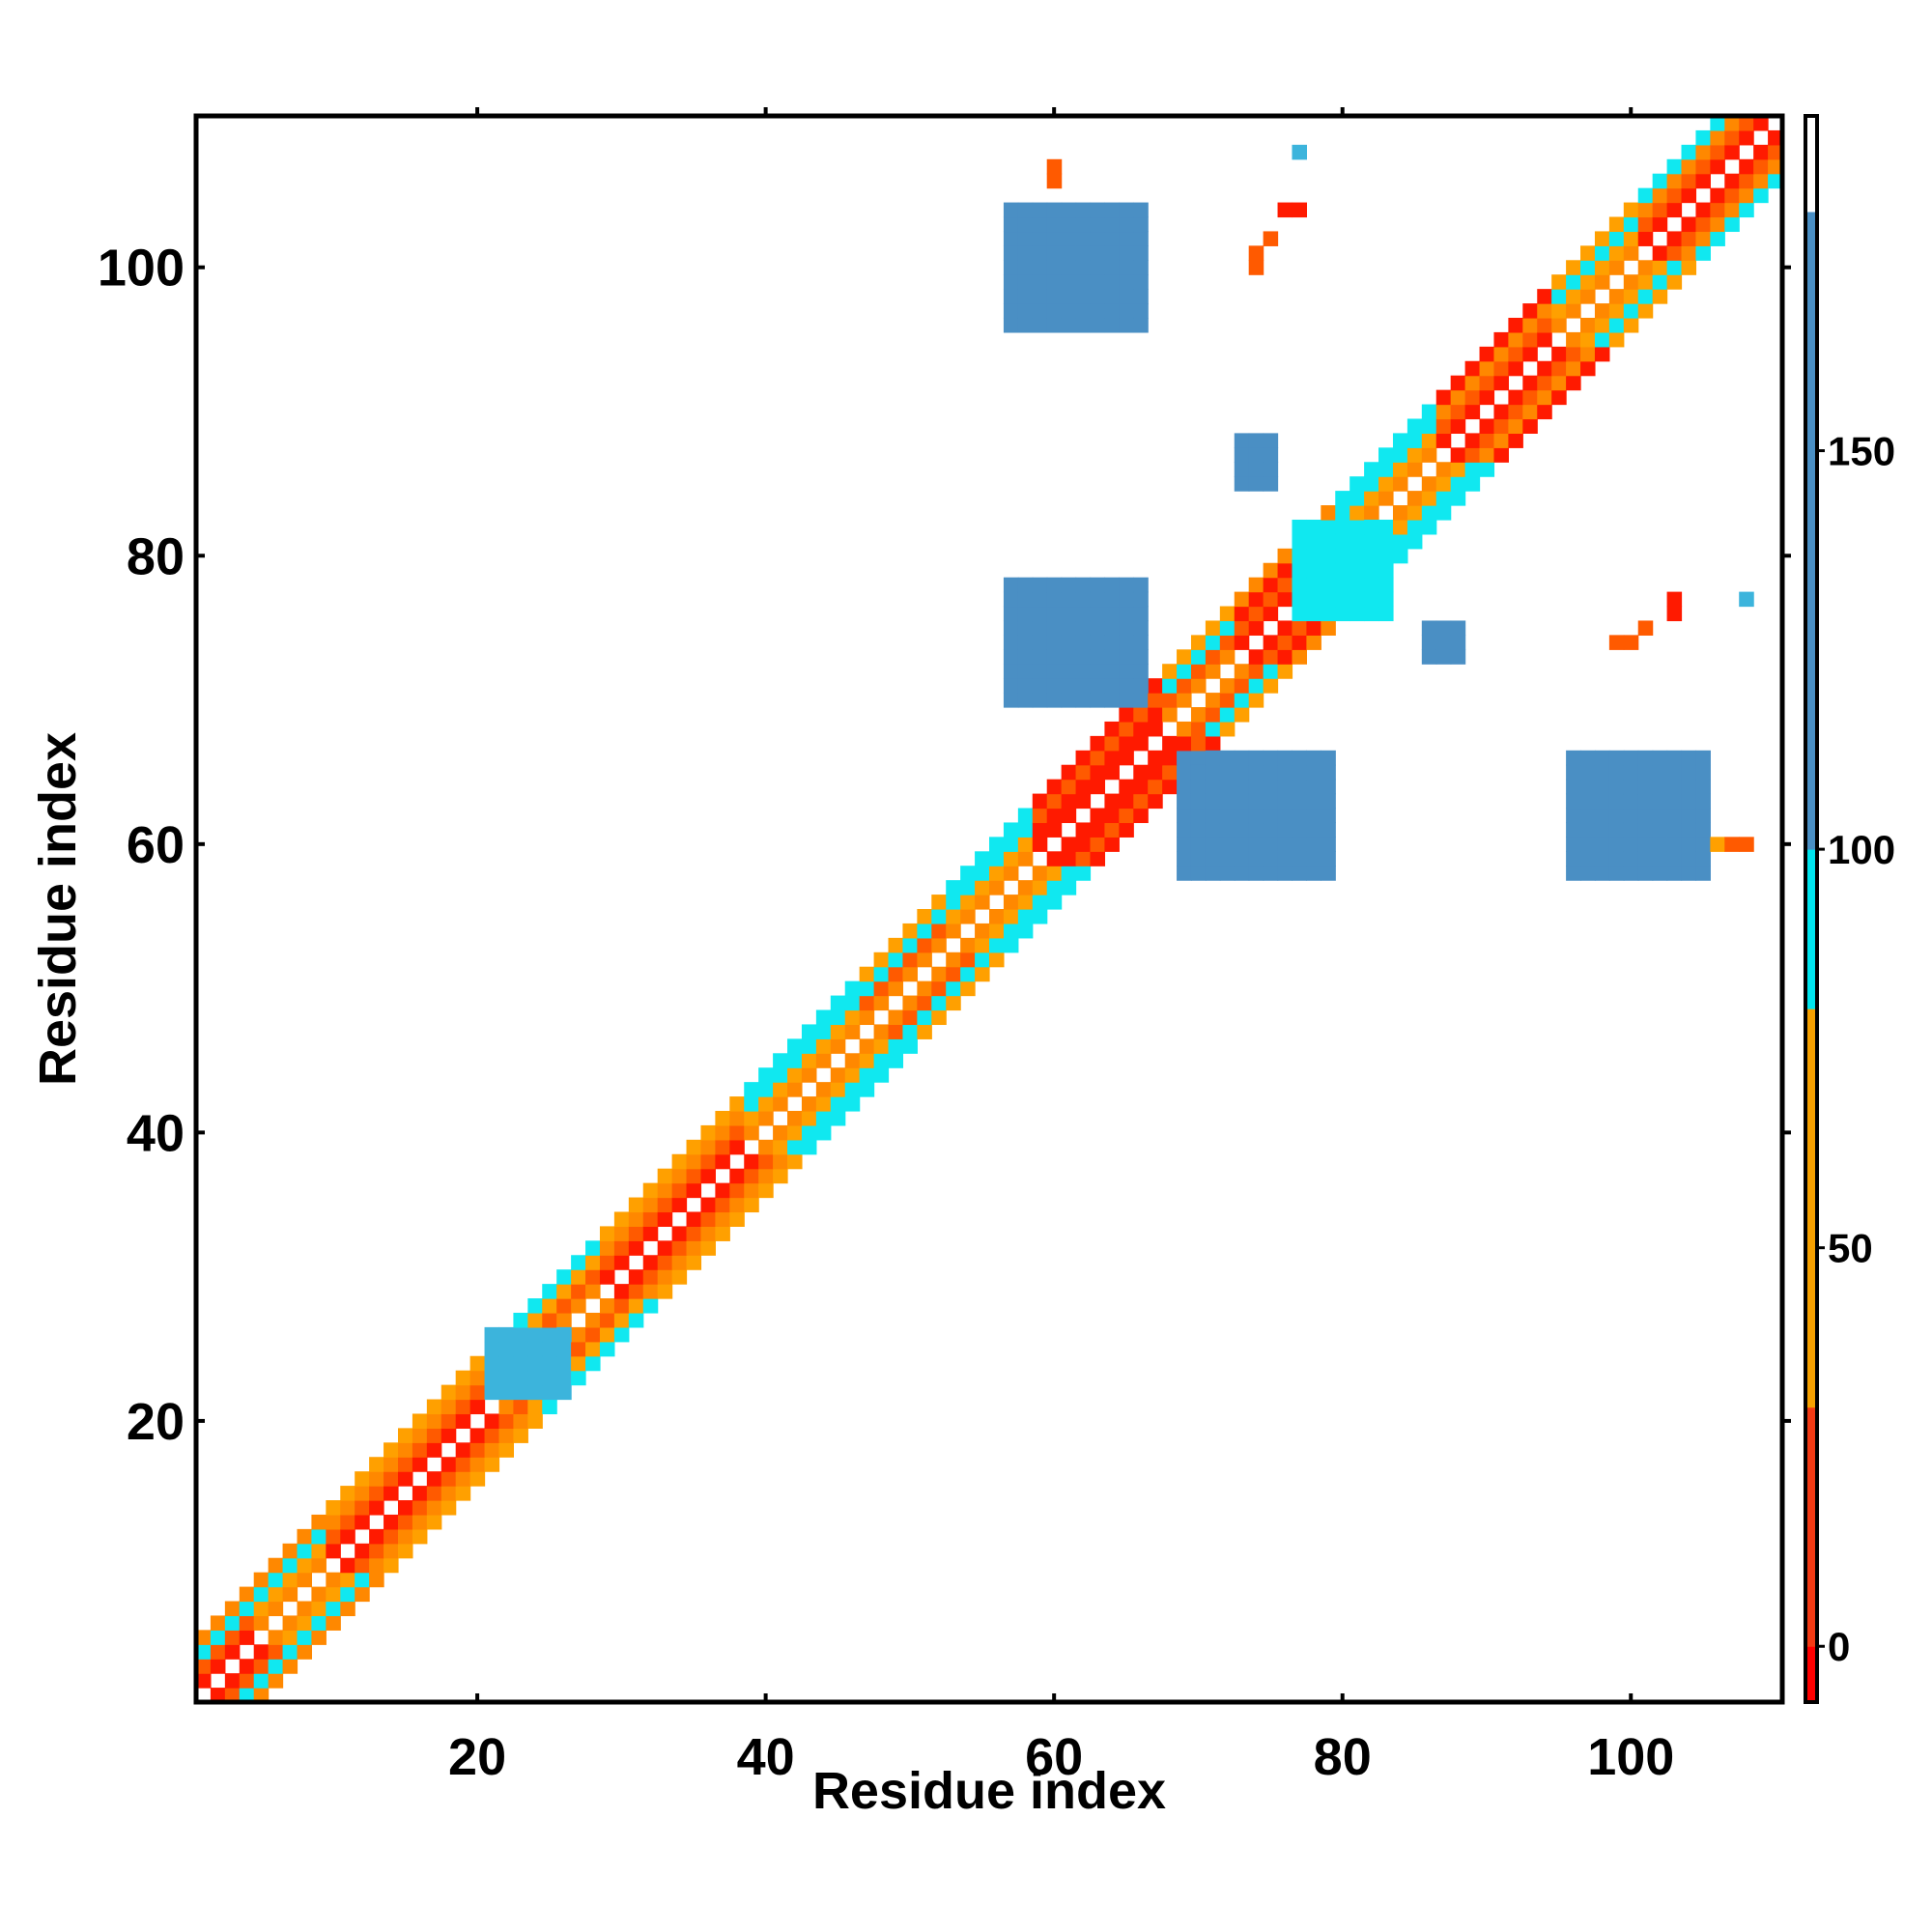  Describe the element at coordinates (1811, 531) in the screenshot. I see `colorbar-segment` at that location.